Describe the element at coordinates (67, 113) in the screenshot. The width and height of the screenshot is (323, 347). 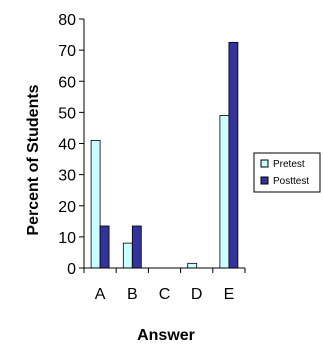
I see `y-tick-label: 50` at that location.